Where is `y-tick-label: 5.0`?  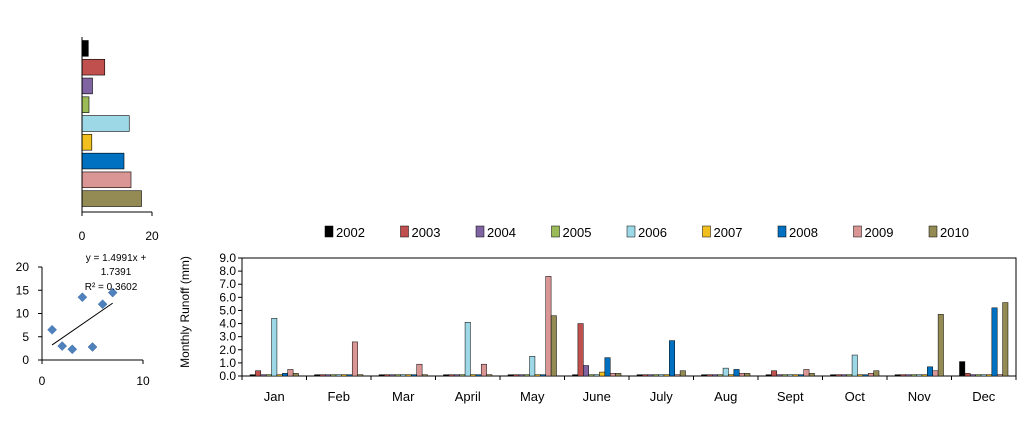 y-tick-label: 5.0 is located at coordinates (227, 310).